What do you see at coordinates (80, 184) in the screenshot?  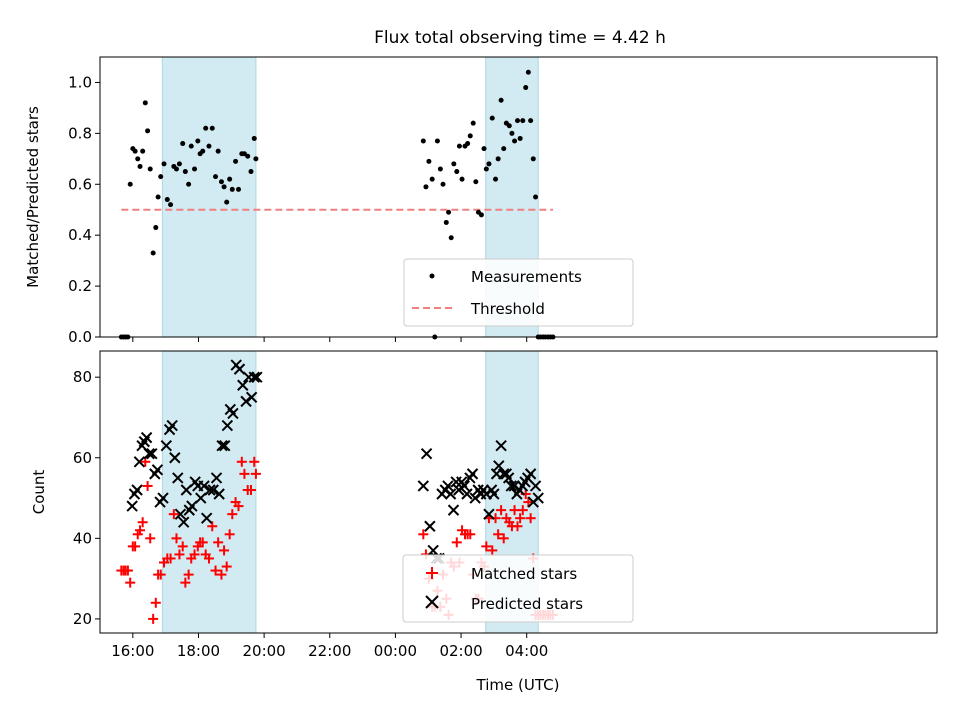 I see `y-tick-label: 0.6` at bounding box center [80, 184].